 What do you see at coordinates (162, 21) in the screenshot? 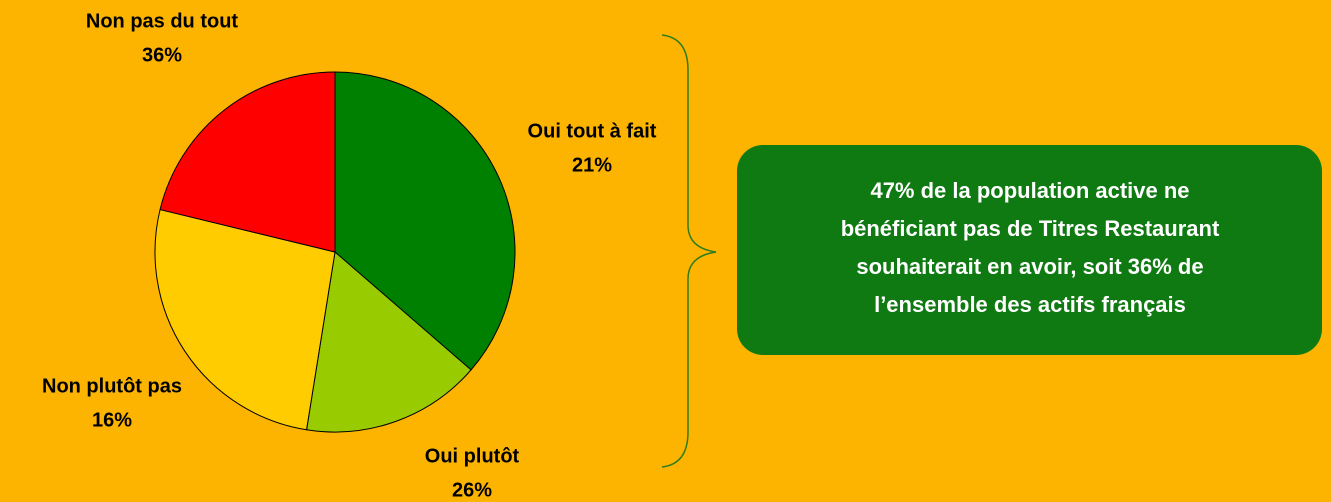
I see `slice-label: Non pas du tout` at bounding box center [162, 21].